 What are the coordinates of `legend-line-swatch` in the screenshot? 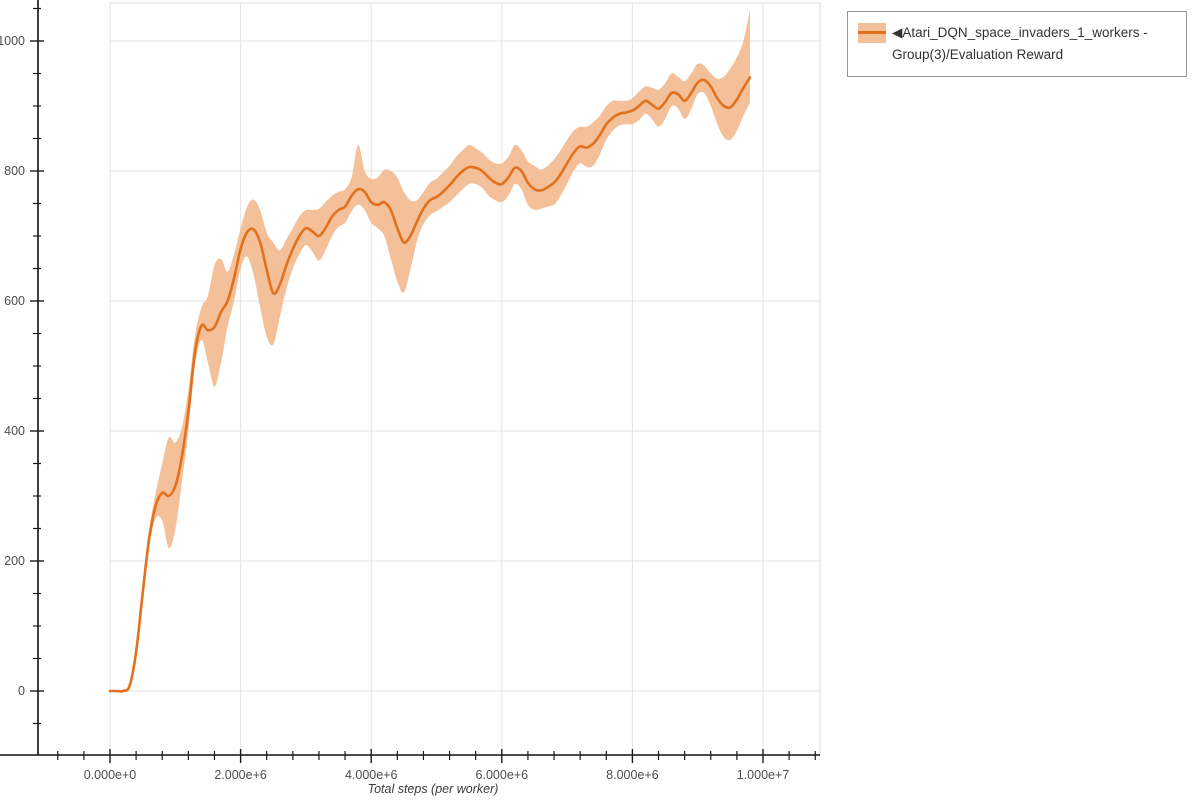 It's located at (872, 32).